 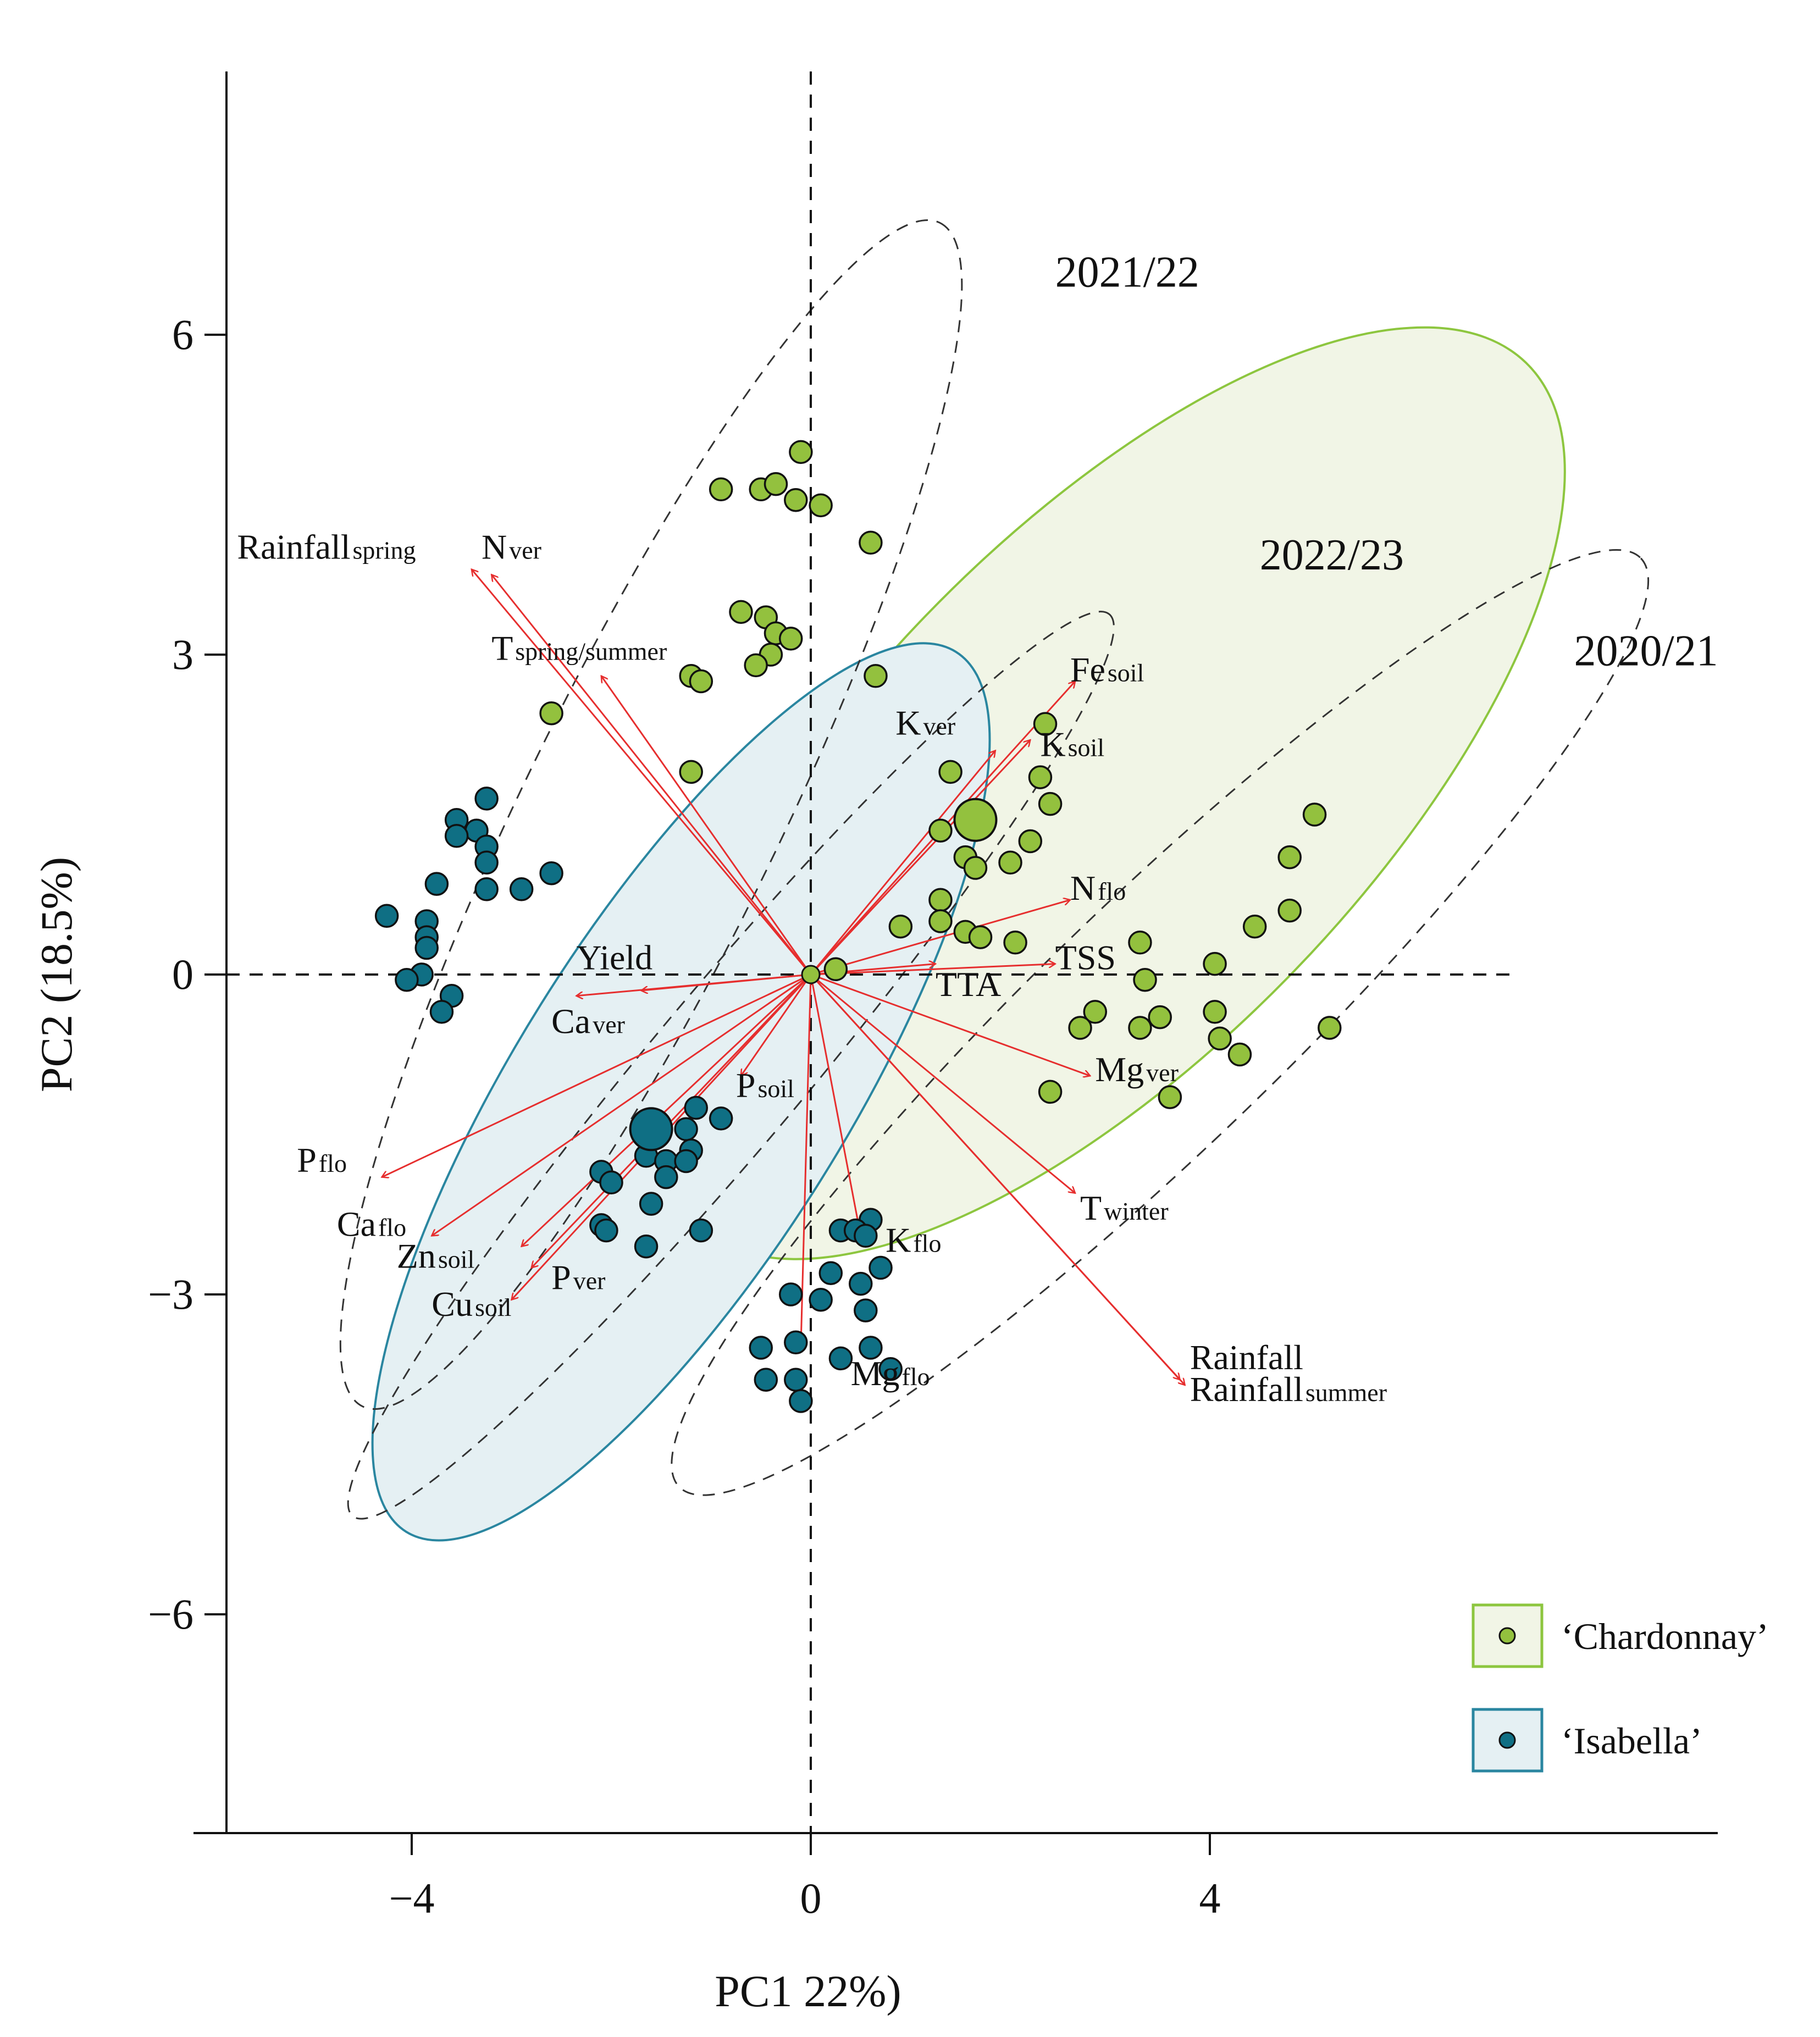 I want to click on label-base: TTA, so click(x=968, y=984).